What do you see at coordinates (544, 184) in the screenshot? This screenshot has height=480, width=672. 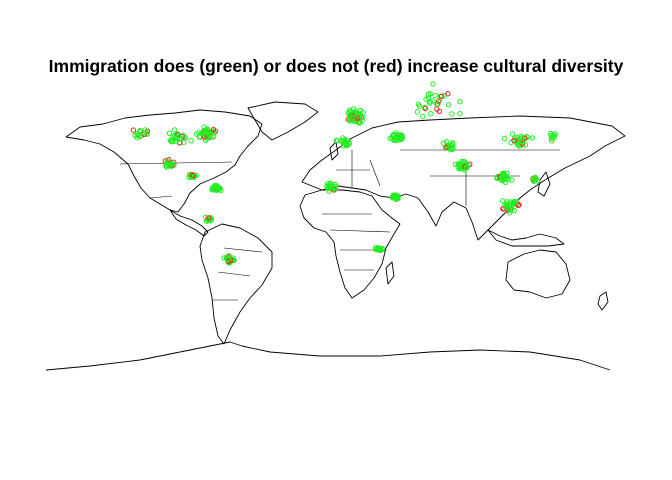 I see `japan-outline` at bounding box center [544, 184].